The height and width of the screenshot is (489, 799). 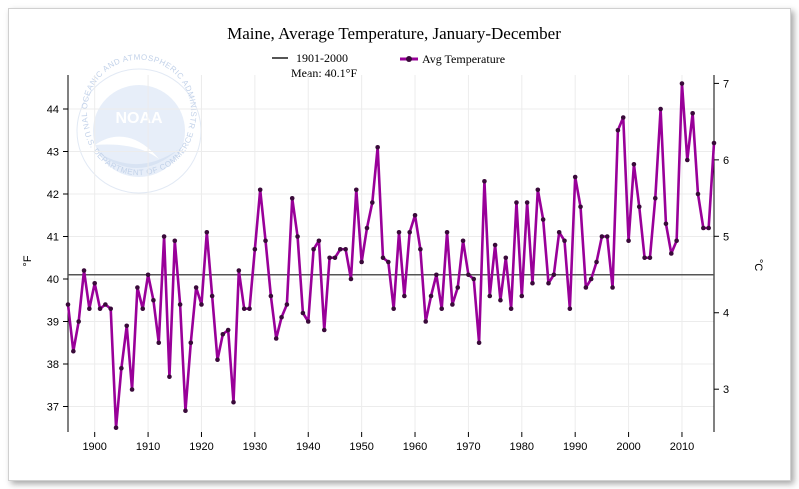 I want to click on x-tick-label: 1910, so click(x=148, y=447).